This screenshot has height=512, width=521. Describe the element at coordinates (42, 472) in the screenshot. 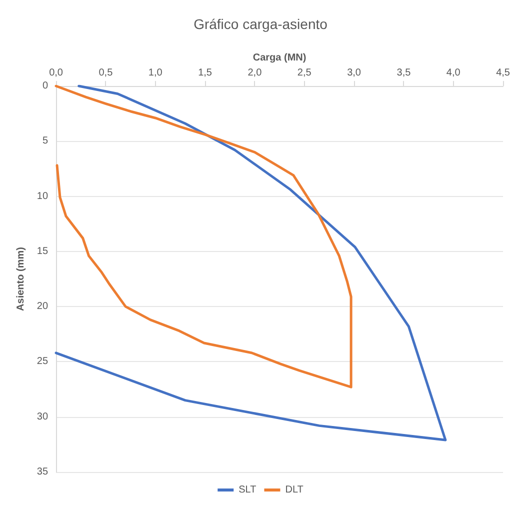

I see `y-tick-label: 35` at that location.